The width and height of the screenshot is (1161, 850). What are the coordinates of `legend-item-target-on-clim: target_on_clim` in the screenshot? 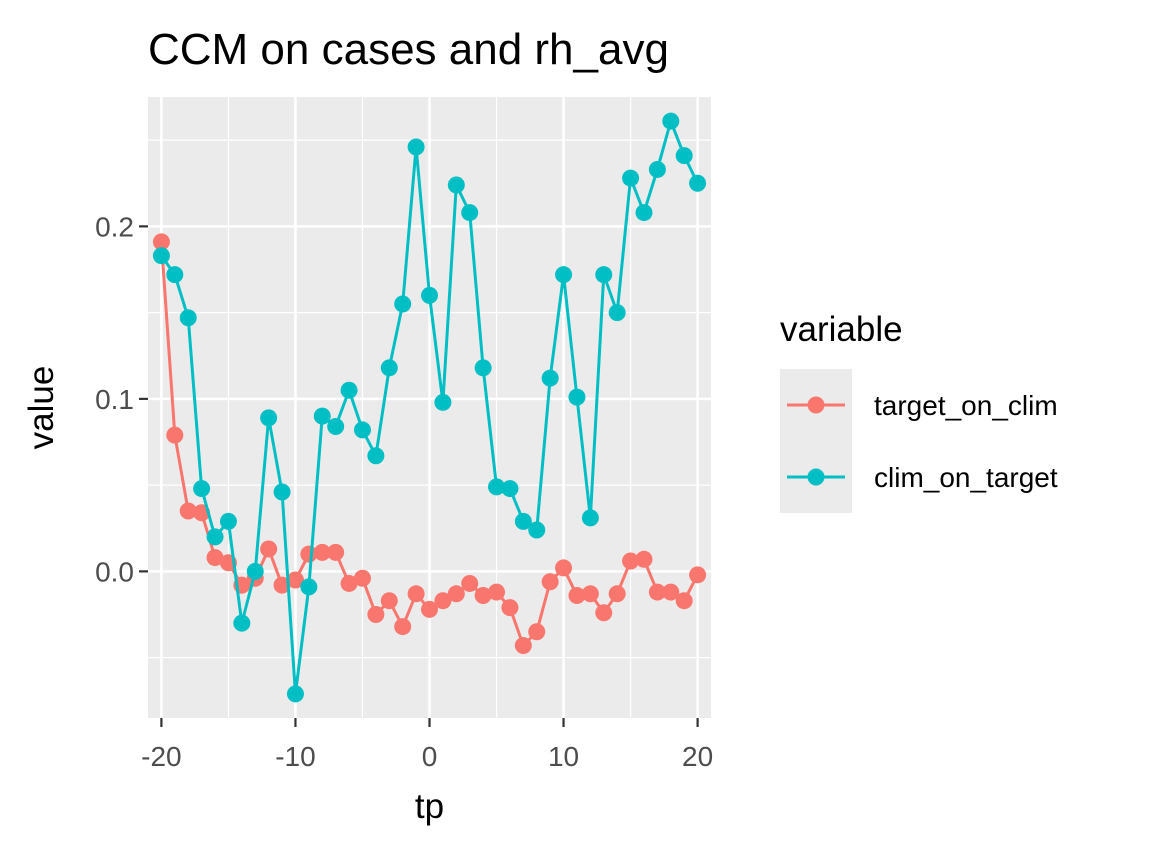 It's located at (922, 405).